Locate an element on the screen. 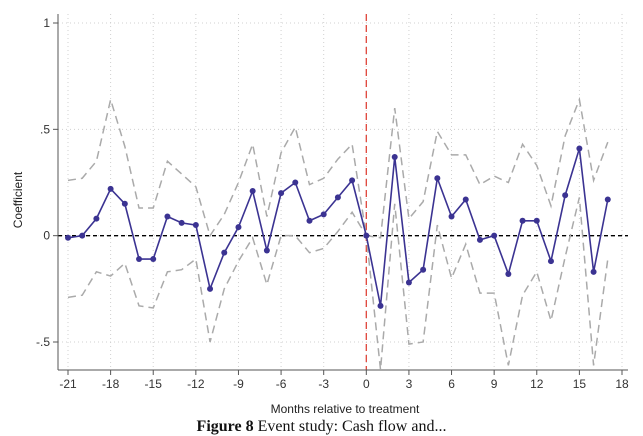  y-tick-label: 1 is located at coordinates (46, 23).